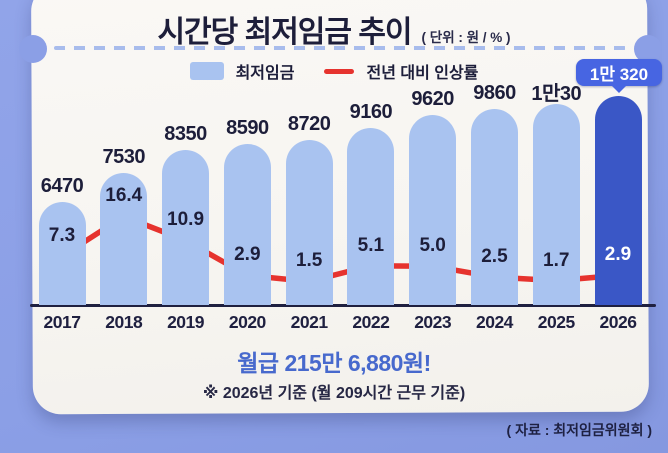  Describe the element at coordinates (343, 305) in the screenshot. I see `x-axis-line` at that location.